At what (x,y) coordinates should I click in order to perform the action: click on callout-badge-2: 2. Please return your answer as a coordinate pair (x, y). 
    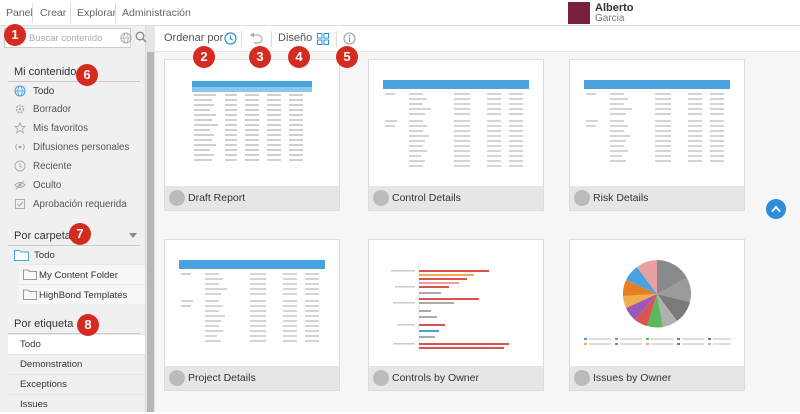
    Looking at the image, I should click on (204, 57).